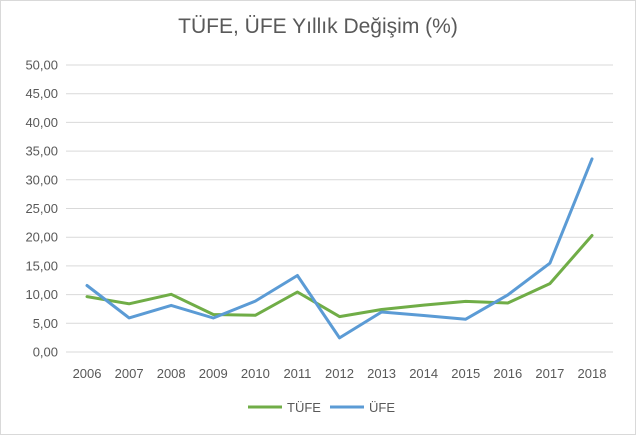 This screenshot has height=435, width=636. I want to click on x-tick-label: 2015, so click(465, 373).